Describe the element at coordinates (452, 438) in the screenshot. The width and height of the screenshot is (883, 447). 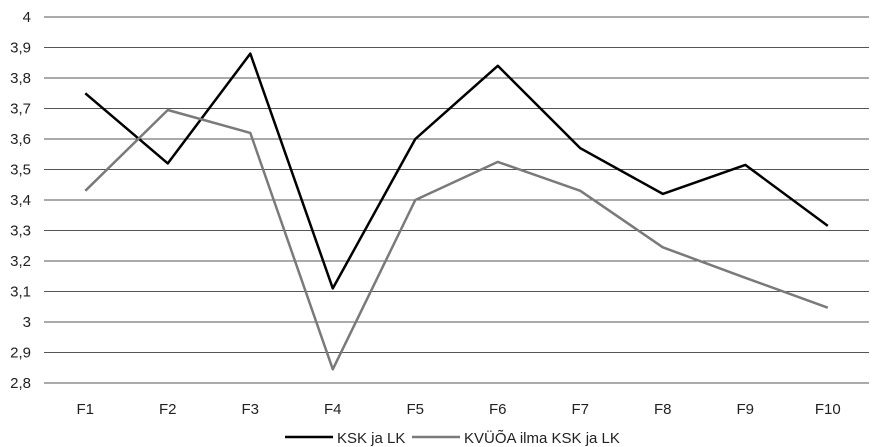
I see `legend: KSK ja LK KVÜÕA ilma KSK ja LK` at that location.